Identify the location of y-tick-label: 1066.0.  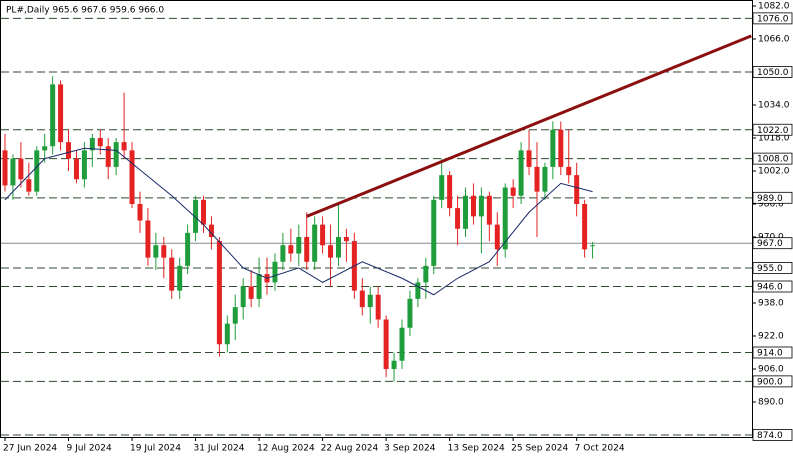
(774, 40).